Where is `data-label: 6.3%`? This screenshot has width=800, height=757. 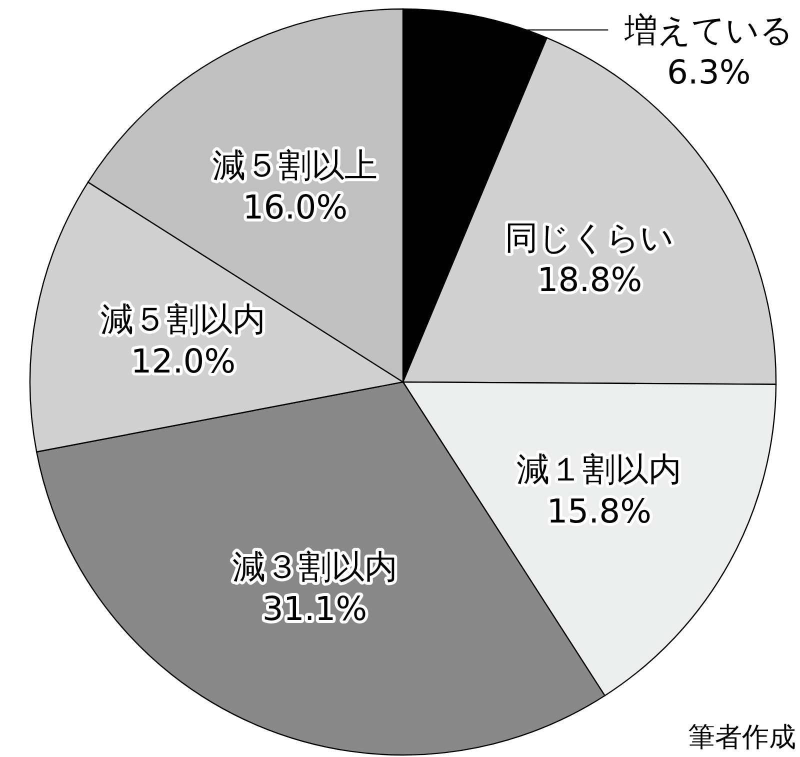
data-label: 6.3% is located at coordinates (708, 72).